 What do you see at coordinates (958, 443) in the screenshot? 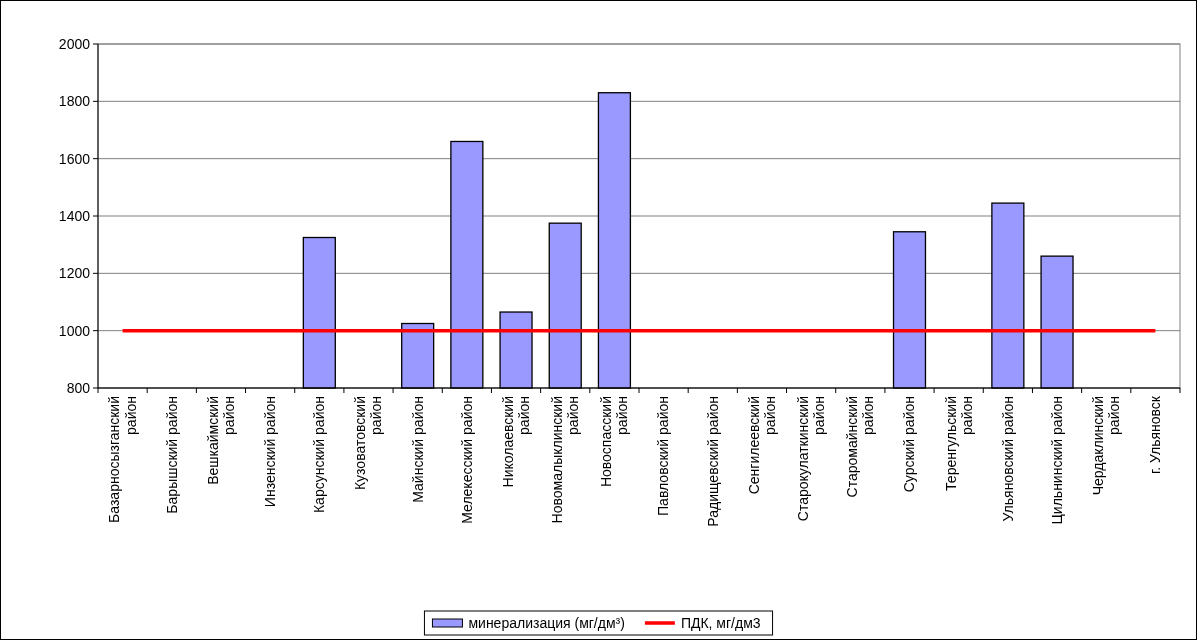
I see `x-tick-label: Теренгульский район` at bounding box center [958, 443].